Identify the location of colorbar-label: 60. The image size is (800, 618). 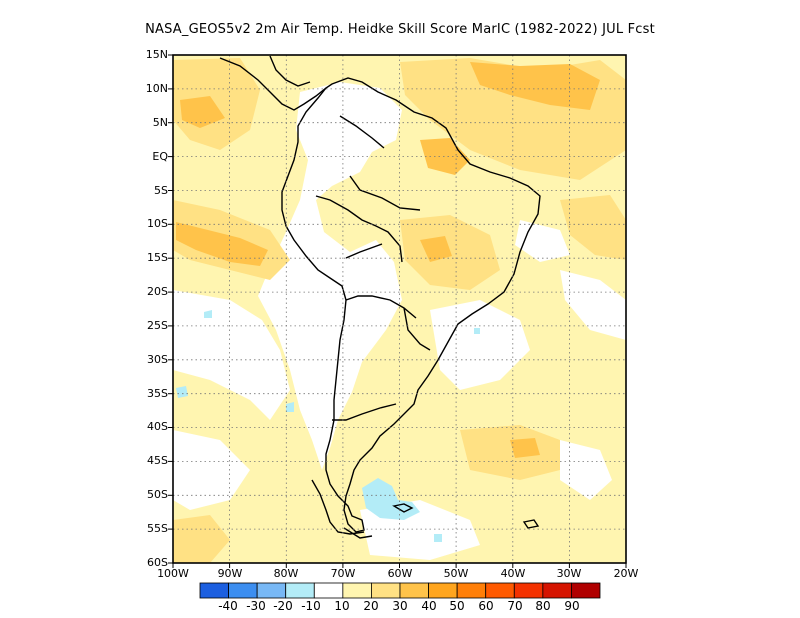
(486, 606).